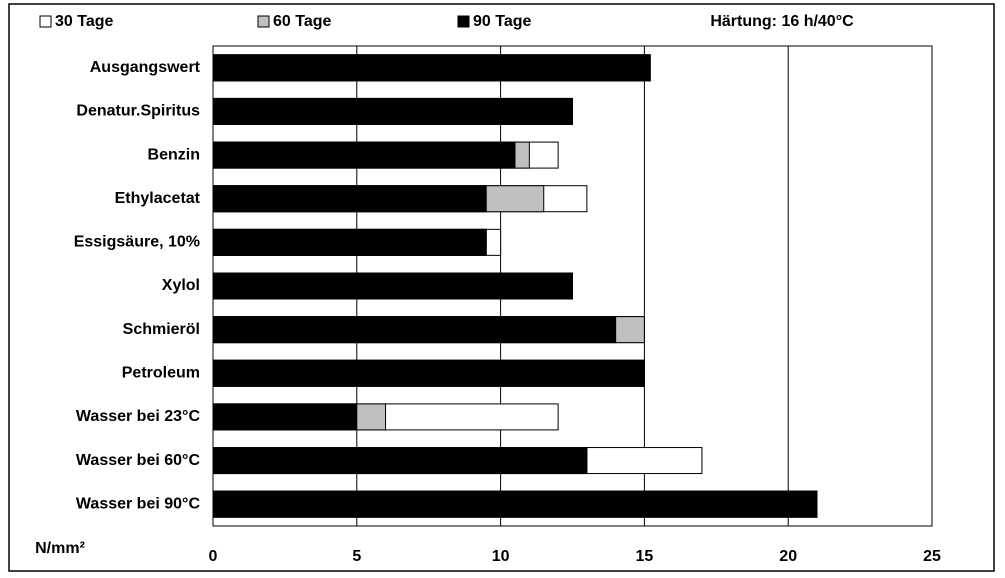  I want to click on x-axis-label: N/mm², so click(60, 548).